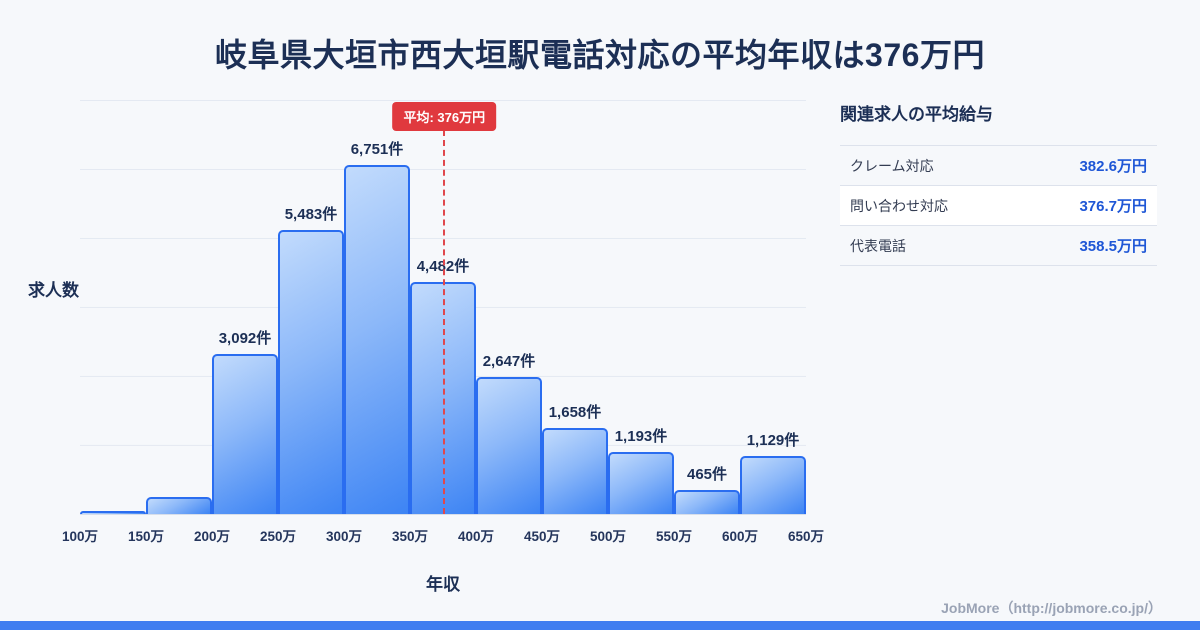 Image resolution: width=1200 pixels, height=630 pixels. What do you see at coordinates (443, 267) in the screenshot?
I see `bar-value-label: 4,482件` at bounding box center [443, 267].